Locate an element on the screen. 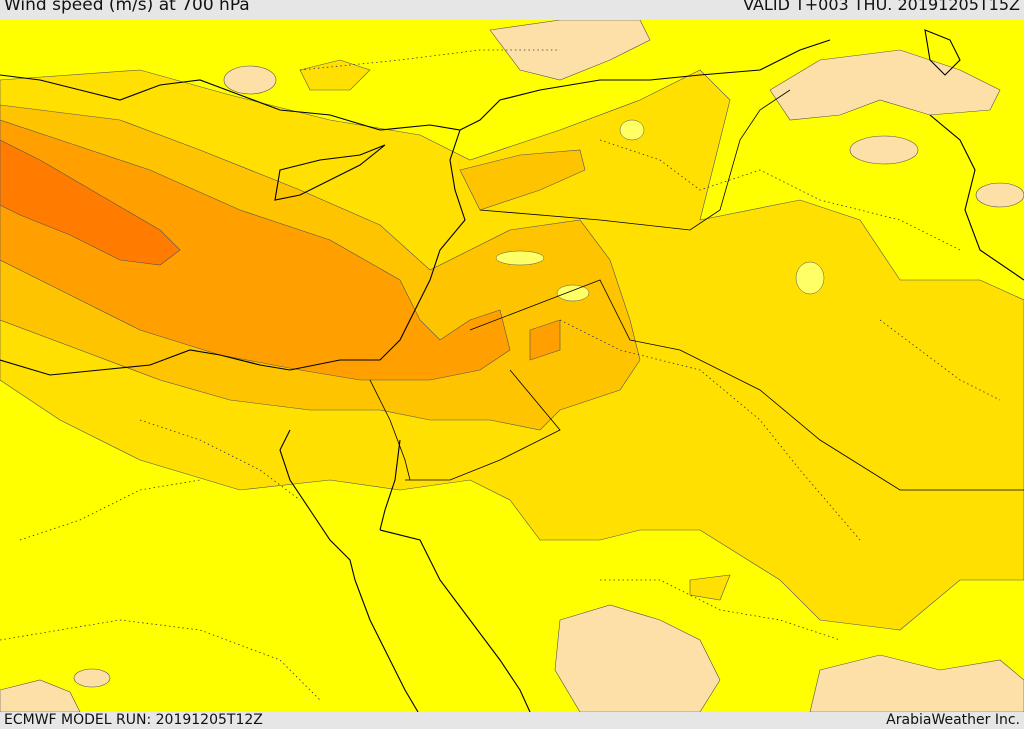 The width and height of the screenshot is (1024, 729). map-title: Wind speed (m/s) at 700 hPa is located at coordinates (127, 7).